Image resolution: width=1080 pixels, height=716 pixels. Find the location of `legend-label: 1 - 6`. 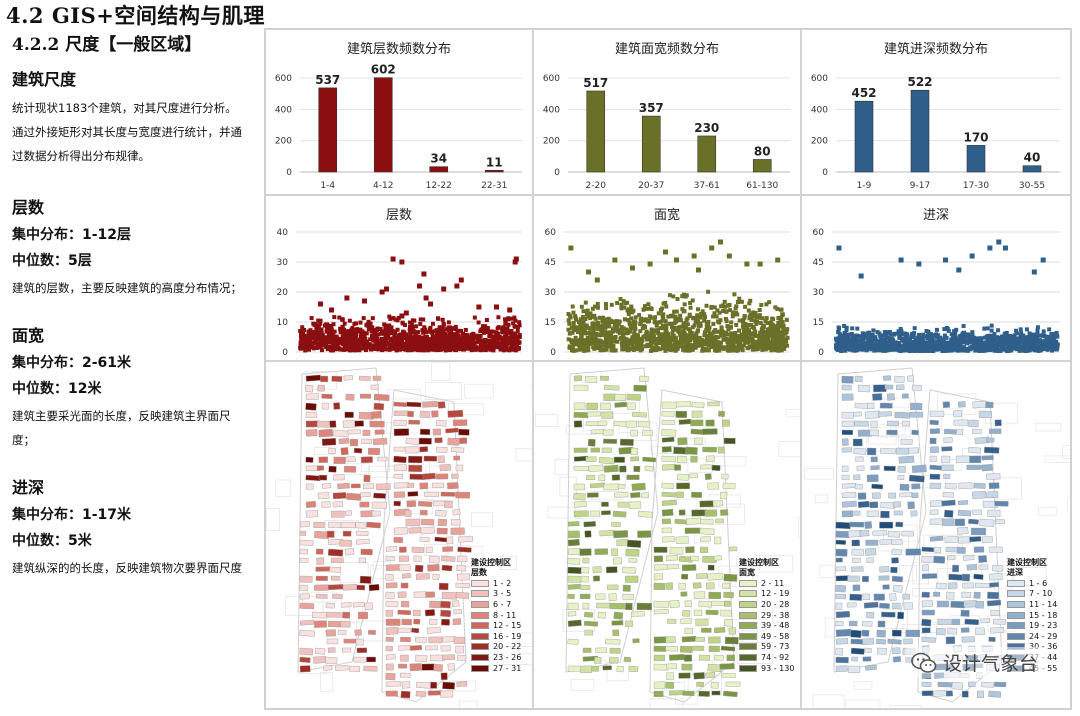

legend-label: 1 - 6 is located at coordinates (1038, 583).